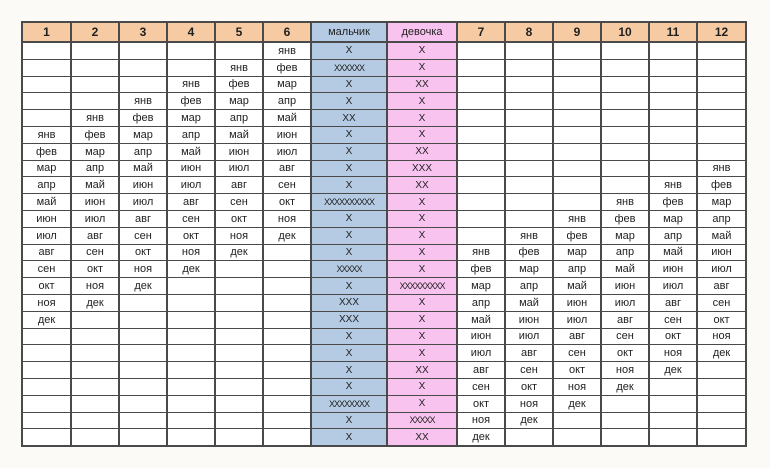 Image resolution: width=770 pixels, height=468 pixels. What do you see at coordinates (384, 67) in the screenshot?
I see `table-row: янв фев XXXXXX X` at bounding box center [384, 67].